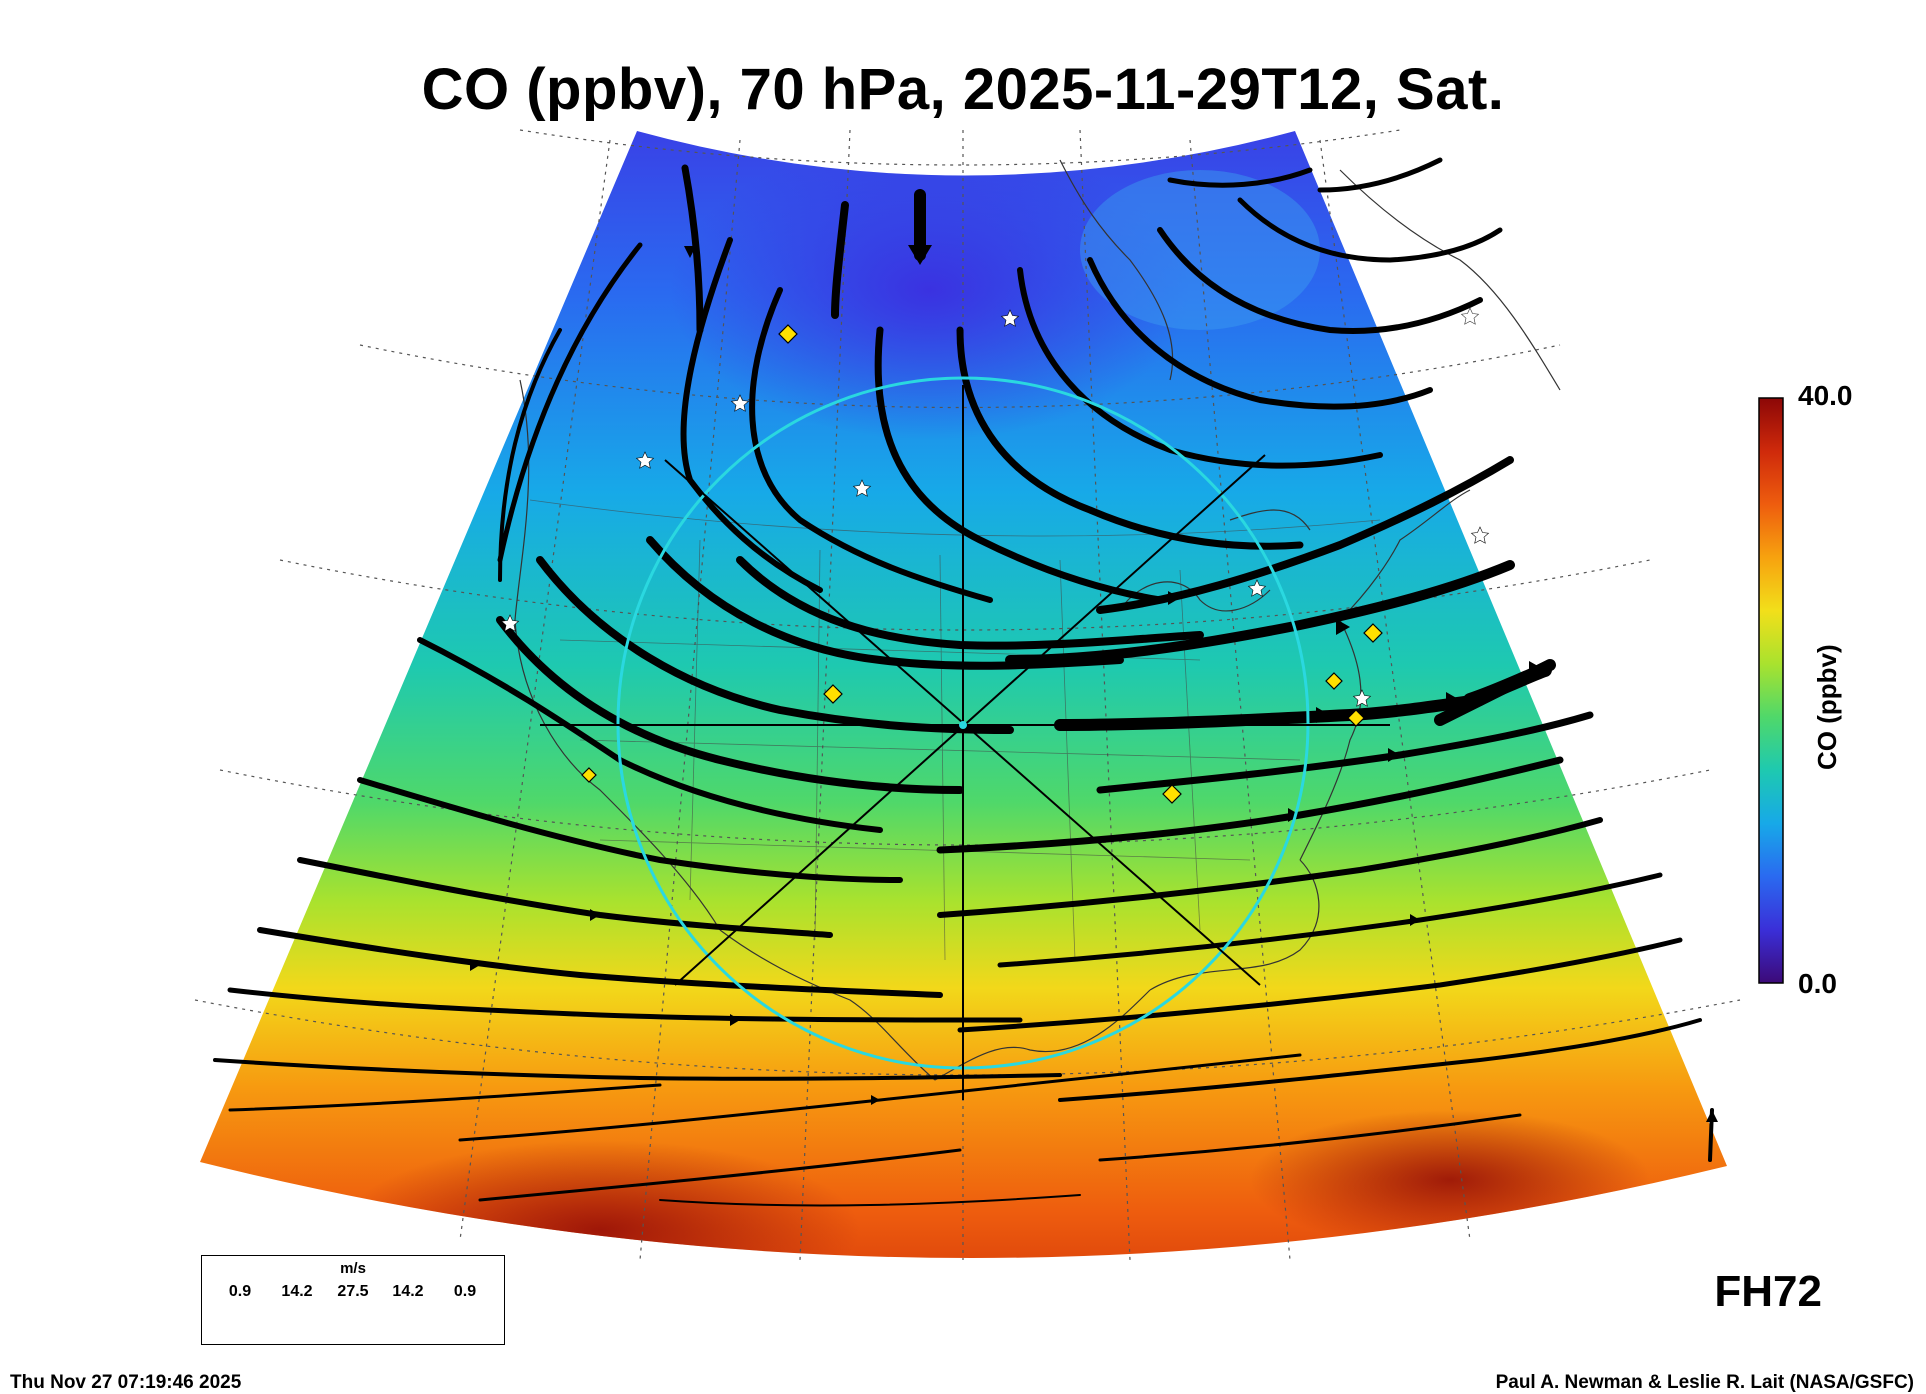 Image resolution: width=1926 pixels, height=1394 pixels. What do you see at coordinates (1768, 1291) in the screenshot?
I see `forecast-hour: FH72` at bounding box center [1768, 1291].